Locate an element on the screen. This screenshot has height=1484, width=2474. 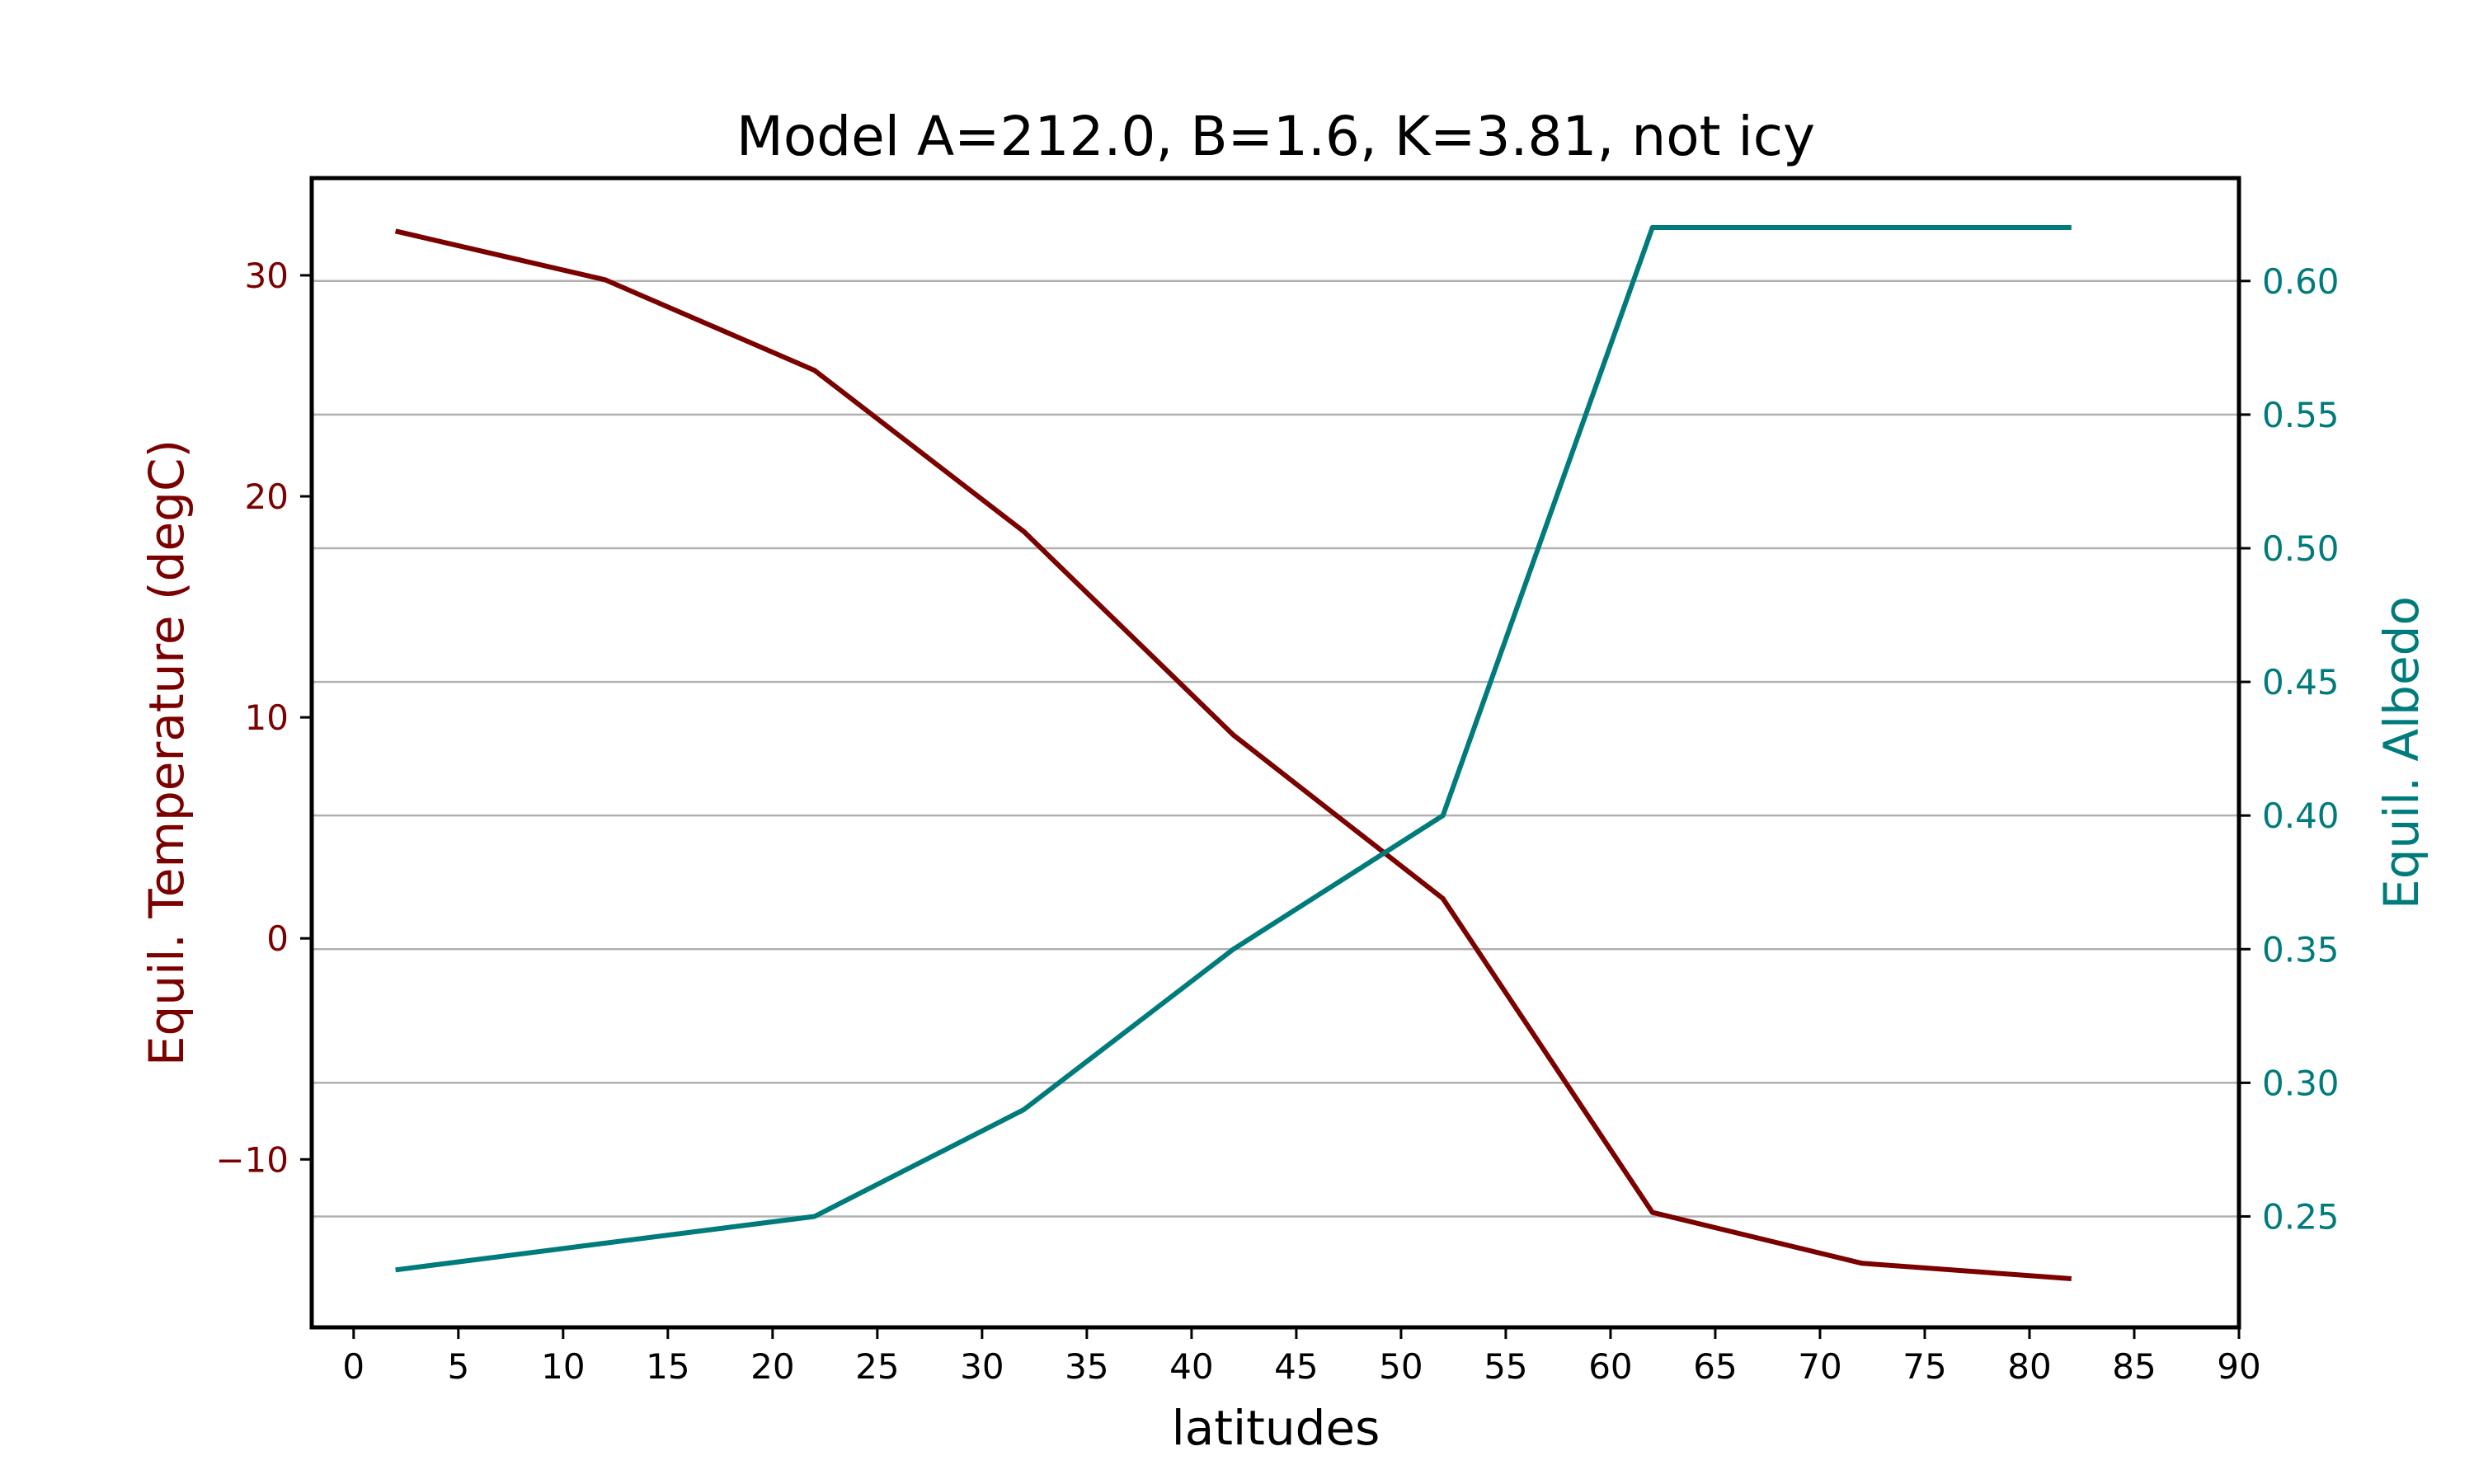
y-left-tick-label-4: 30 is located at coordinates (267, 276).